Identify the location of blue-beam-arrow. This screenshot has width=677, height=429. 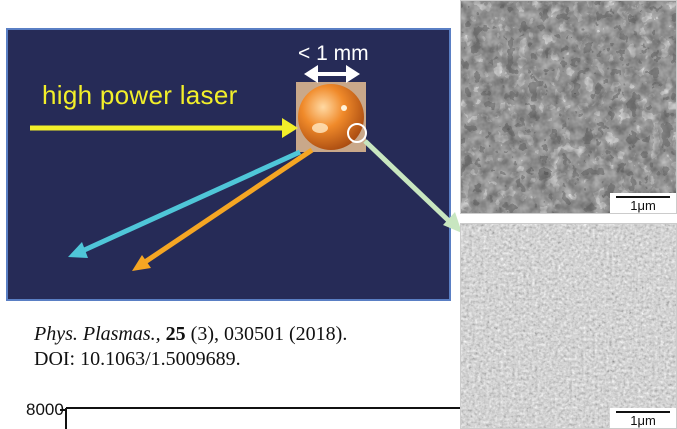
(185, 203).